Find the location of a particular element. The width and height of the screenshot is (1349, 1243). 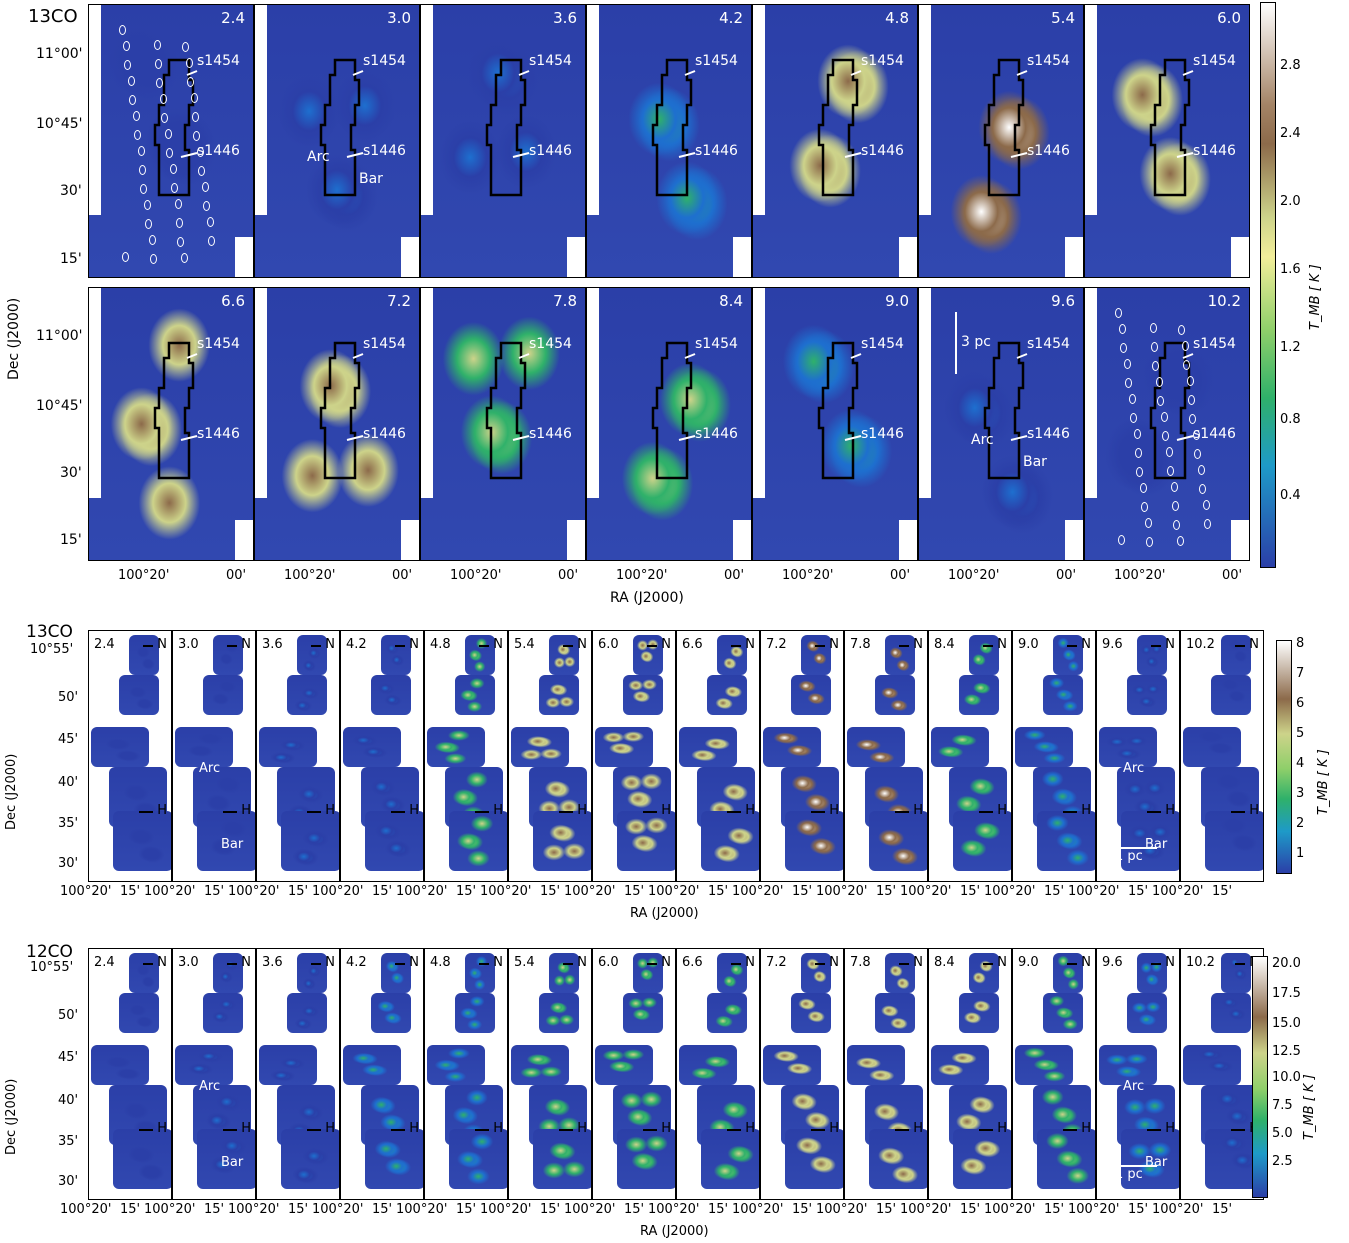

ytick: 40' is located at coordinates (68, 1100).